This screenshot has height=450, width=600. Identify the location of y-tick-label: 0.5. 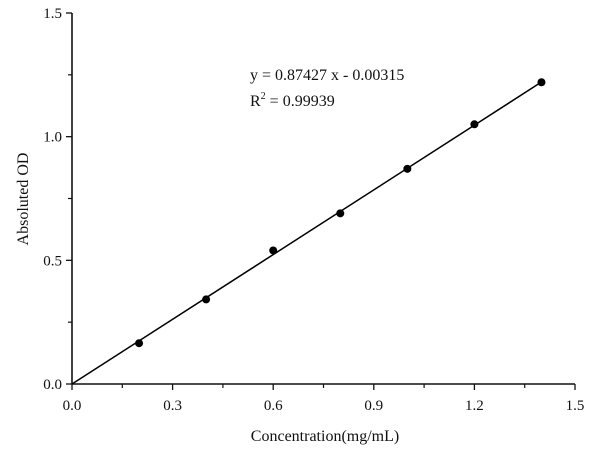
(52, 261).